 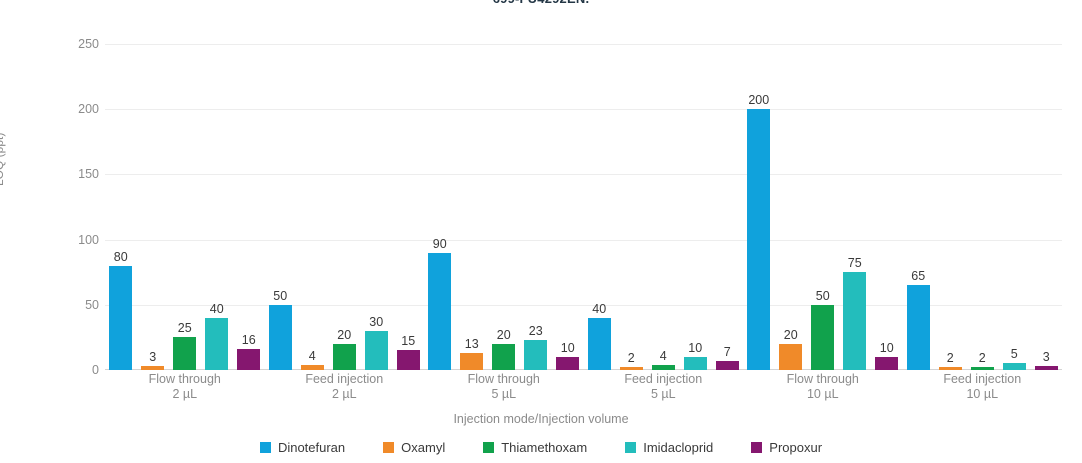 I want to click on bar-value-label: 65, so click(x=918, y=276).